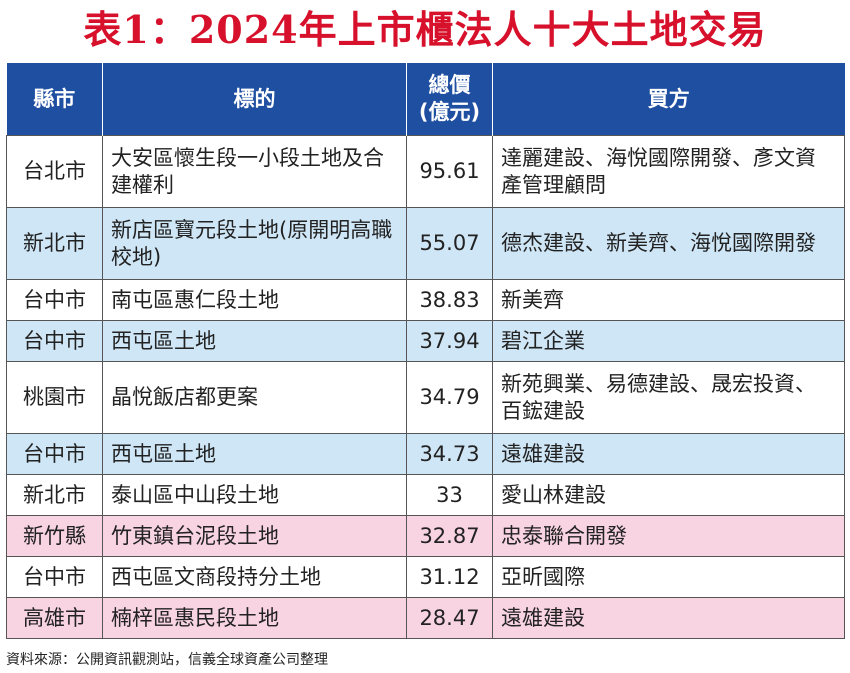 This screenshot has height=673, width=850. Describe the element at coordinates (449, 618) in the screenshot. I see `amount-cell: 28.47` at that location.